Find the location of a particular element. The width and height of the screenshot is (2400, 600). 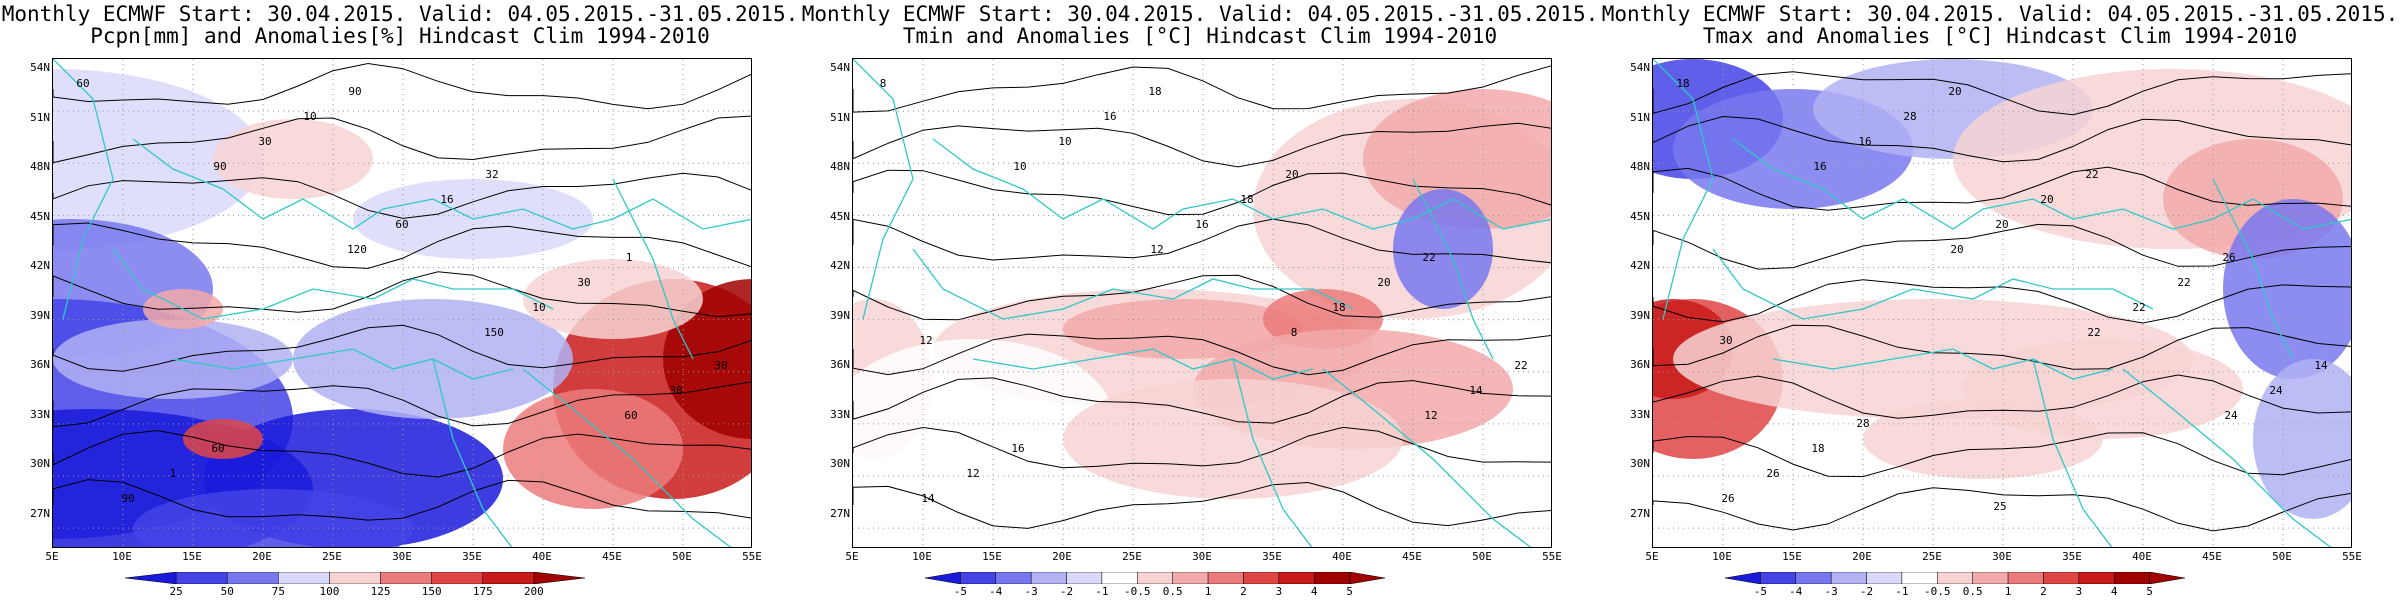

contour-label: 14 is located at coordinates (2321, 365).